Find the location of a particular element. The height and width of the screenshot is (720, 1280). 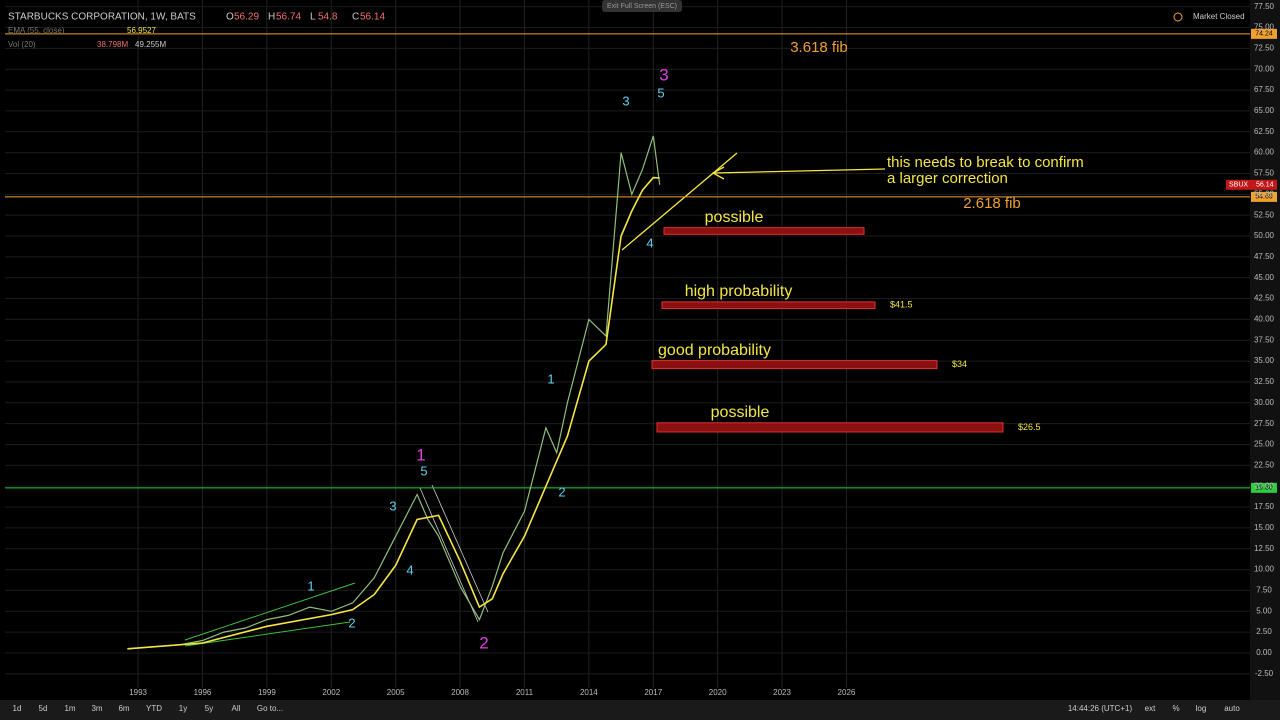

x-tick-label: 2014 is located at coordinates (589, 692).